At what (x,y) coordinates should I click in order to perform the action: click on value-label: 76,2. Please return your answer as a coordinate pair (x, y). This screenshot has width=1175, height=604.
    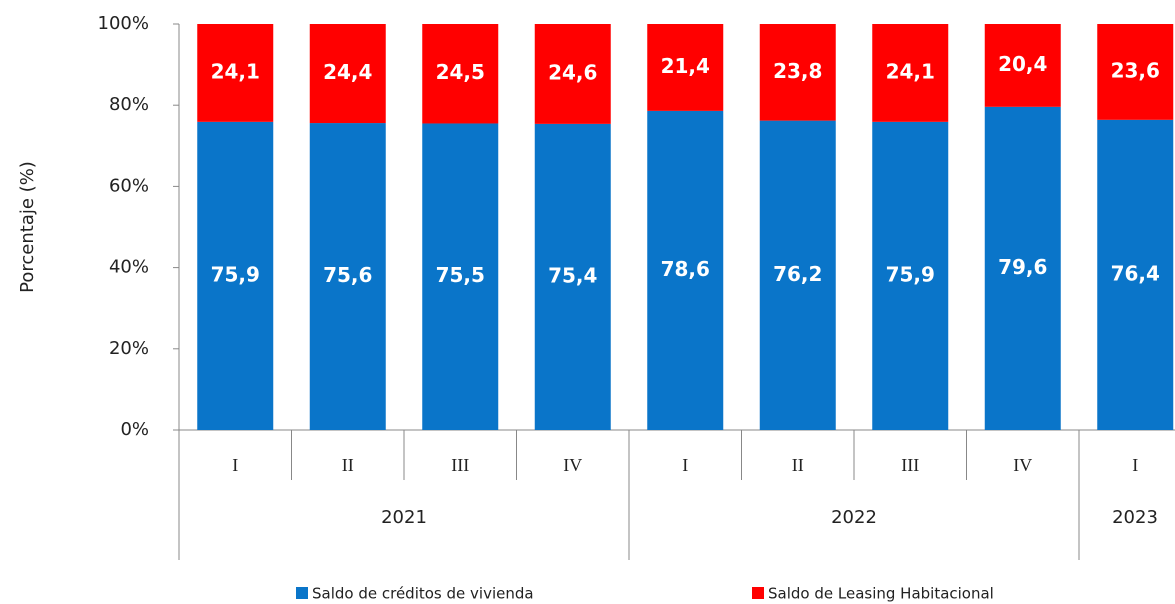
    Looking at the image, I should click on (797, 274).